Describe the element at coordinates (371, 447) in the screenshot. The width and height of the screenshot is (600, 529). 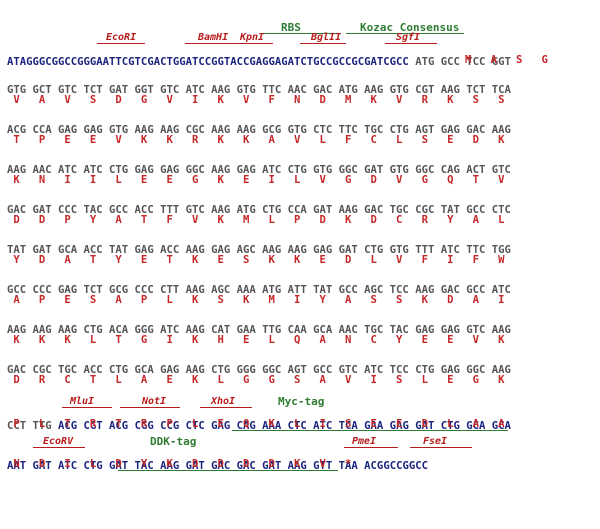
I see `pmei-underline` at that location.